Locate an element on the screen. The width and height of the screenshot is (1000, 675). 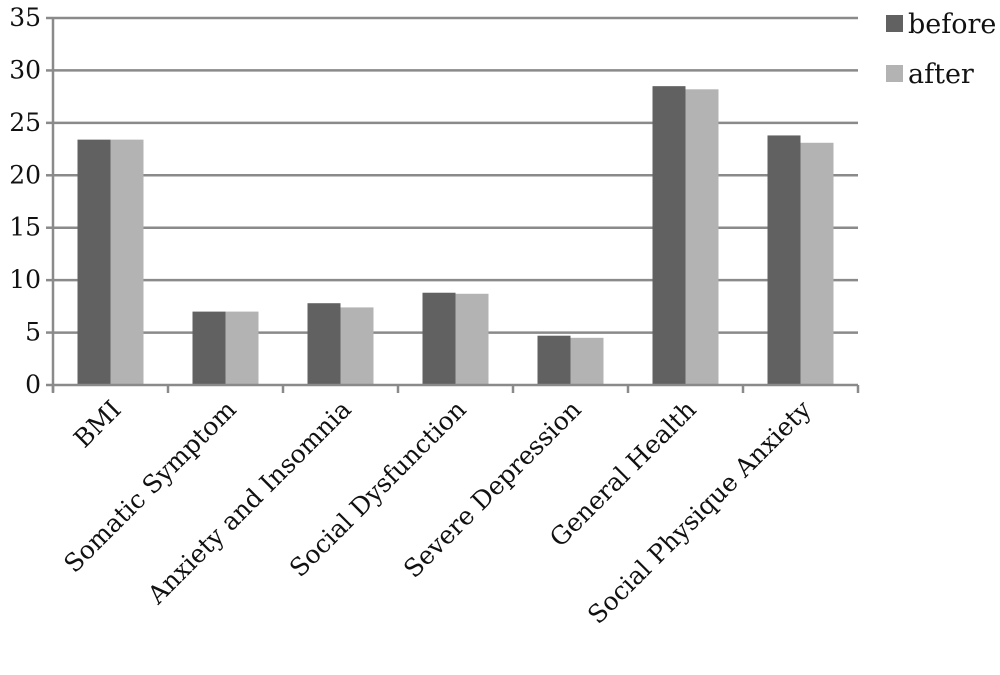
y-tick-label: 5 is located at coordinates (33, 332).